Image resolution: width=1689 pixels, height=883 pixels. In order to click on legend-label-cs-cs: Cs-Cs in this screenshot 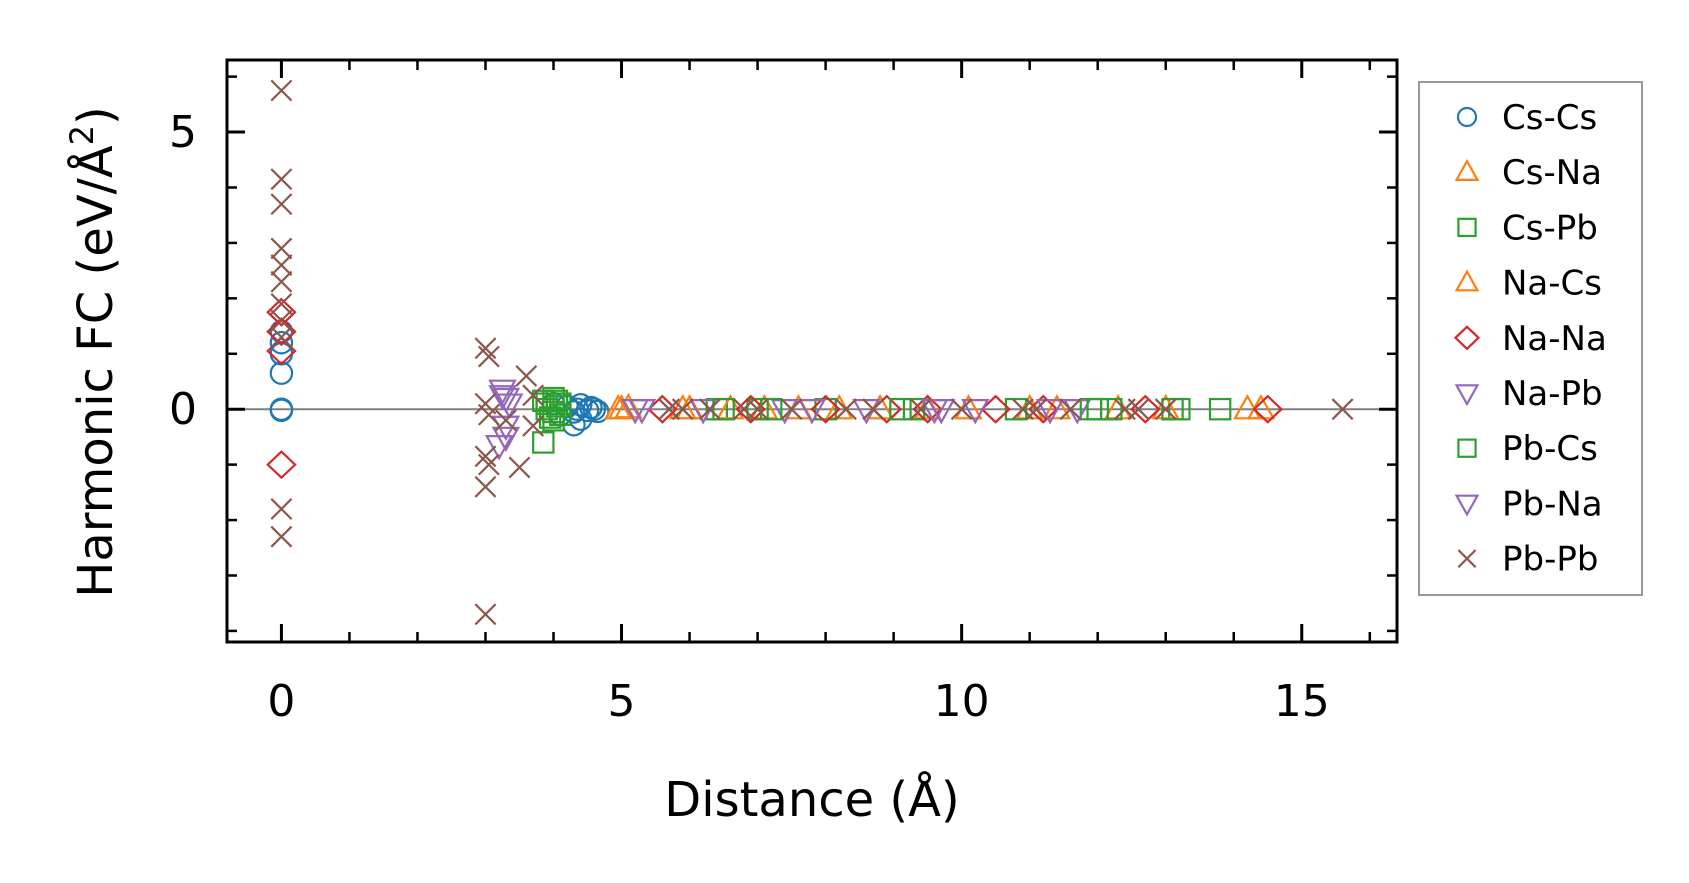, I will do `click(1549, 118)`.